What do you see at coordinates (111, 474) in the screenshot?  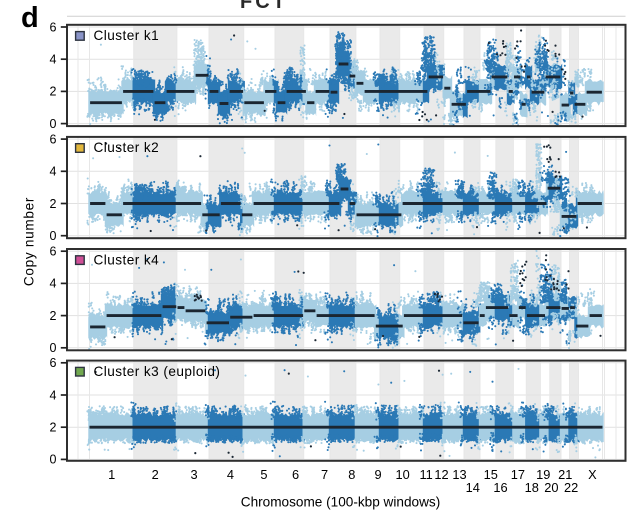 I see `svg-text: 1` at bounding box center [111, 474].